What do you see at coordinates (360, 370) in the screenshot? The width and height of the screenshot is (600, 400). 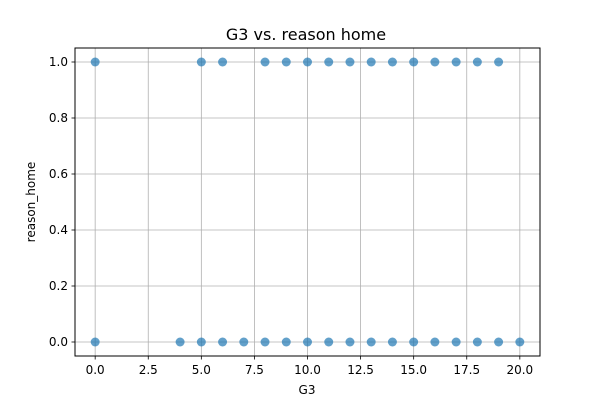 I see `x-tick-label: 12.5` at bounding box center [360, 370].